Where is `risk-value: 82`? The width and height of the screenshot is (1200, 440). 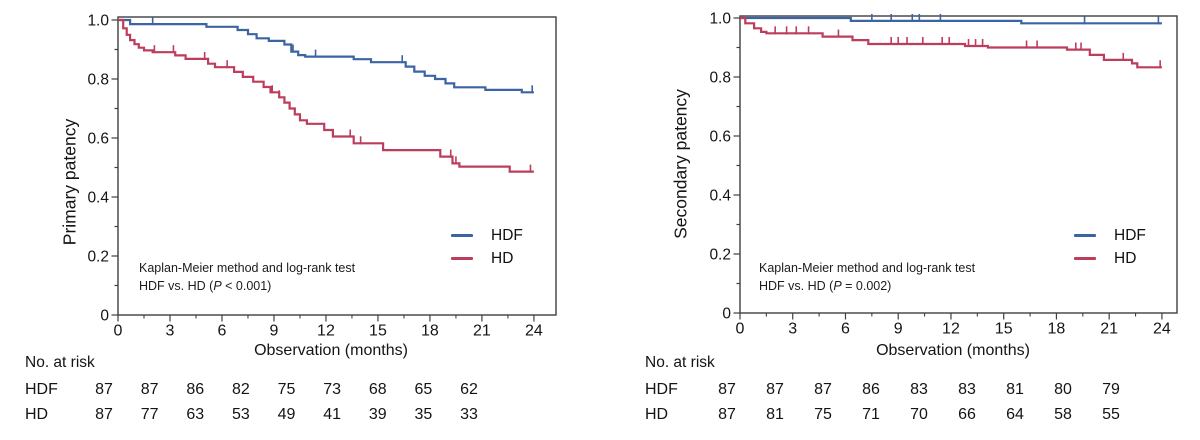 risk-value: 82 is located at coordinates (240, 389).